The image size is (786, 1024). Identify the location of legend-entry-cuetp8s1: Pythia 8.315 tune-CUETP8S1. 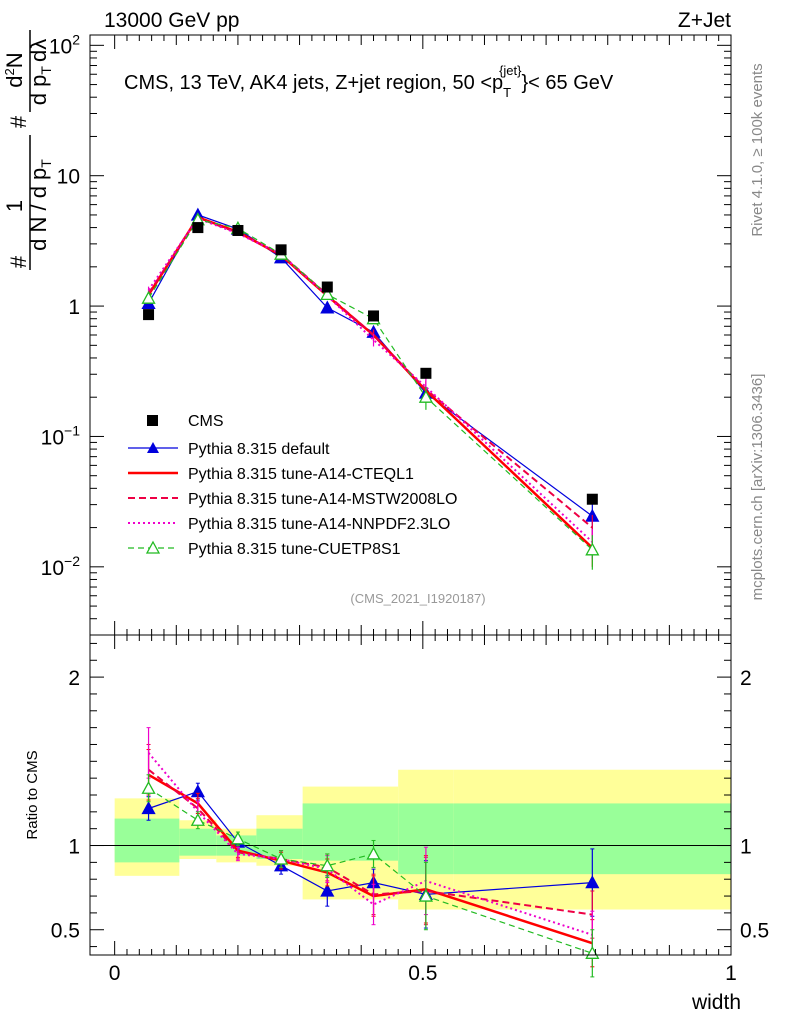
(264, 549).